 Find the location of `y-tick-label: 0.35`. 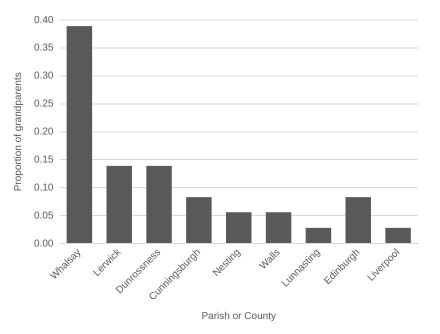

y-tick-label: 0.35 is located at coordinates (44, 48).